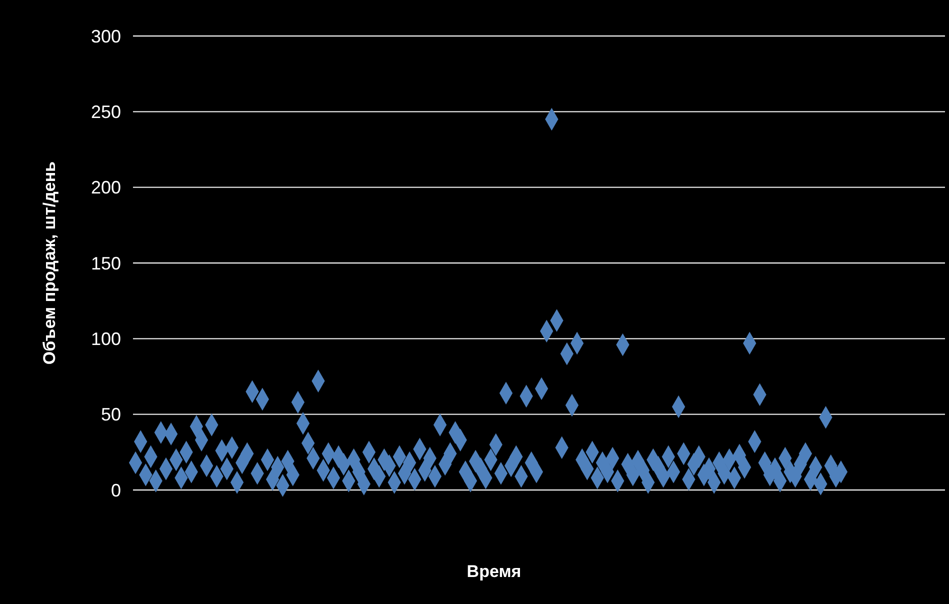 The width and height of the screenshot is (949, 604). What do you see at coordinates (115, 490) in the screenshot?
I see `y-tick-label: 0` at bounding box center [115, 490].